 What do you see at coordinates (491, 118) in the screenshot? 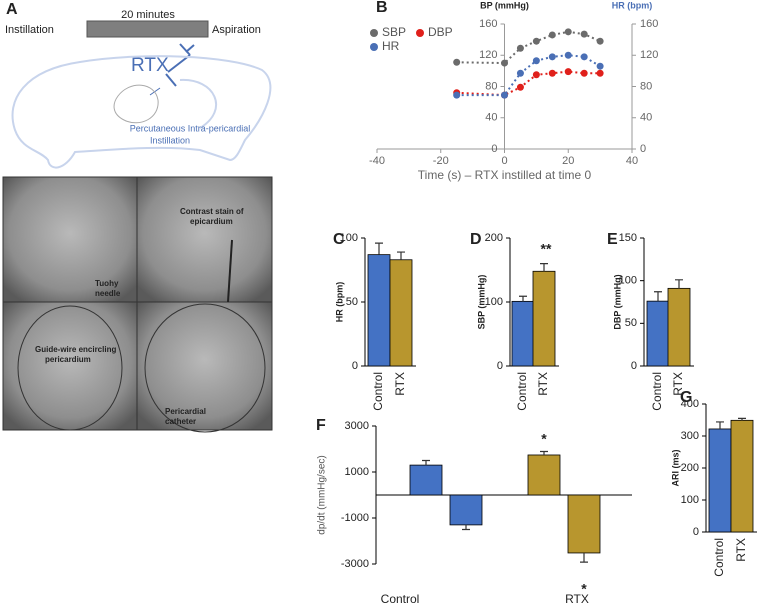
I see `y-tick-label: 40` at bounding box center [491, 118].